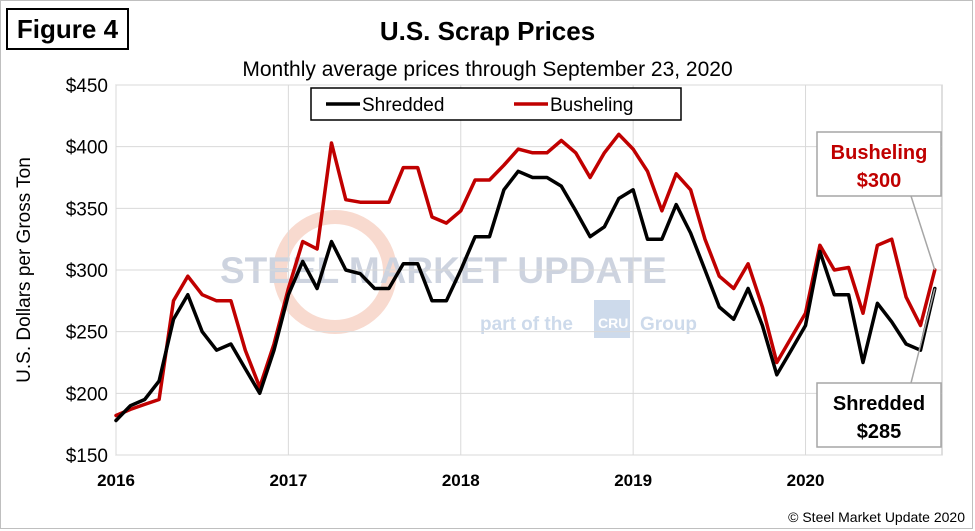 The width and height of the screenshot is (975, 531). What do you see at coordinates (879, 404) in the screenshot?
I see `callout-series-name: Shredded` at bounding box center [879, 404].